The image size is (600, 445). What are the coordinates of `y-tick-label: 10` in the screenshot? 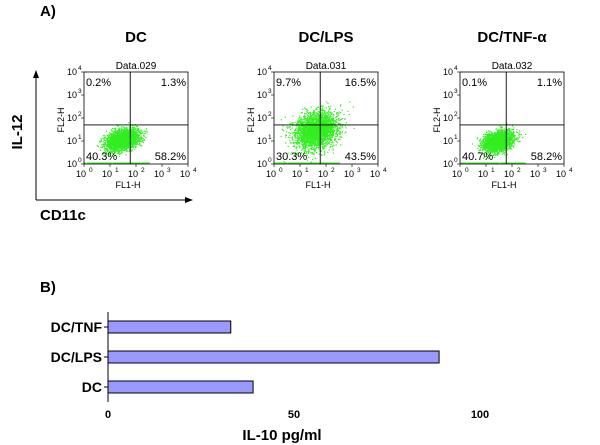 It's located at (72, 72).